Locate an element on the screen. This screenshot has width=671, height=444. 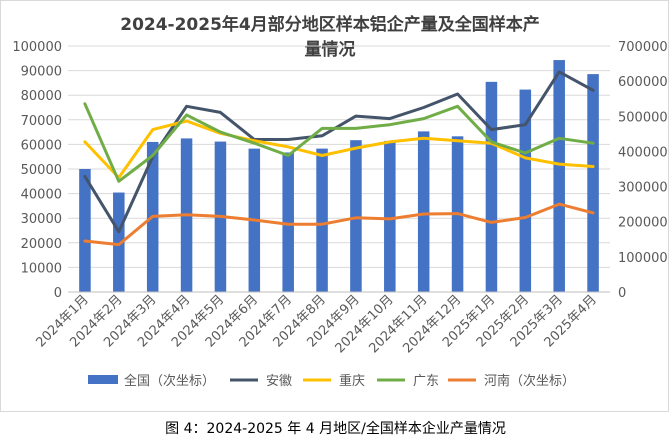
figure-caption: 图 4：2024-2025 年 4 月地区/全国样本企业产量情况 is located at coordinates (335, 429).